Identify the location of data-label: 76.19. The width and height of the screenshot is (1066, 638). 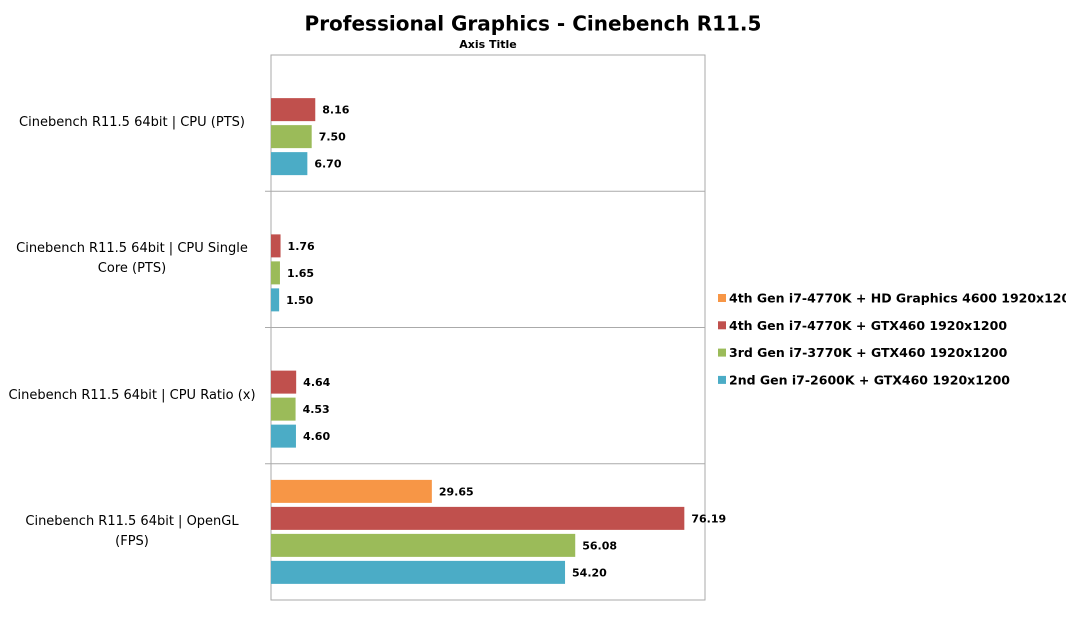
(708, 518).